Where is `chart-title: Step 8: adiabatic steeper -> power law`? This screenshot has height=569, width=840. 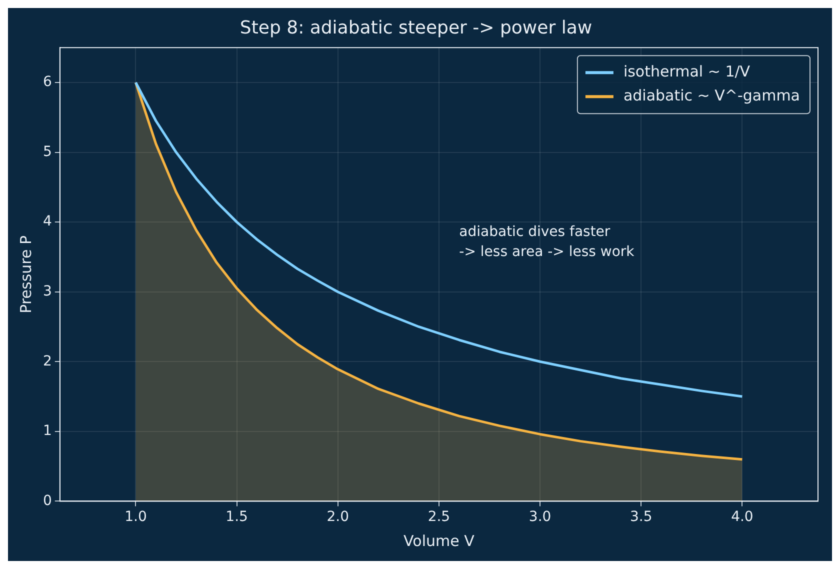
chart-title: Step 8: adiabatic steeper -> power law is located at coordinates (416, 27).